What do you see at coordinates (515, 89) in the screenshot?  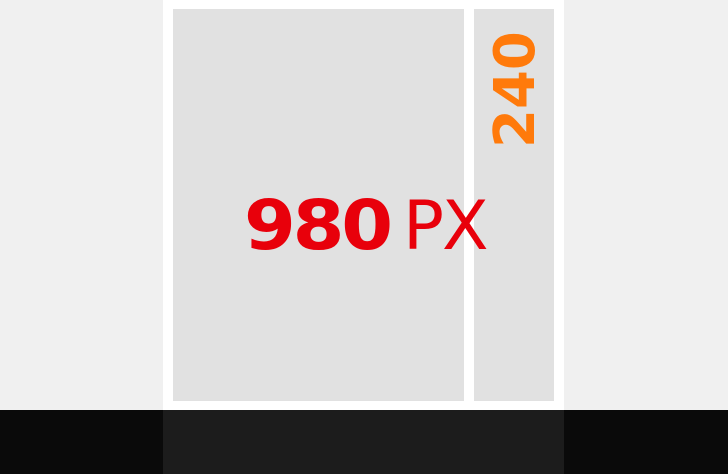 I see `sidebar-width-label: 240` at bounding box center [515, 89].